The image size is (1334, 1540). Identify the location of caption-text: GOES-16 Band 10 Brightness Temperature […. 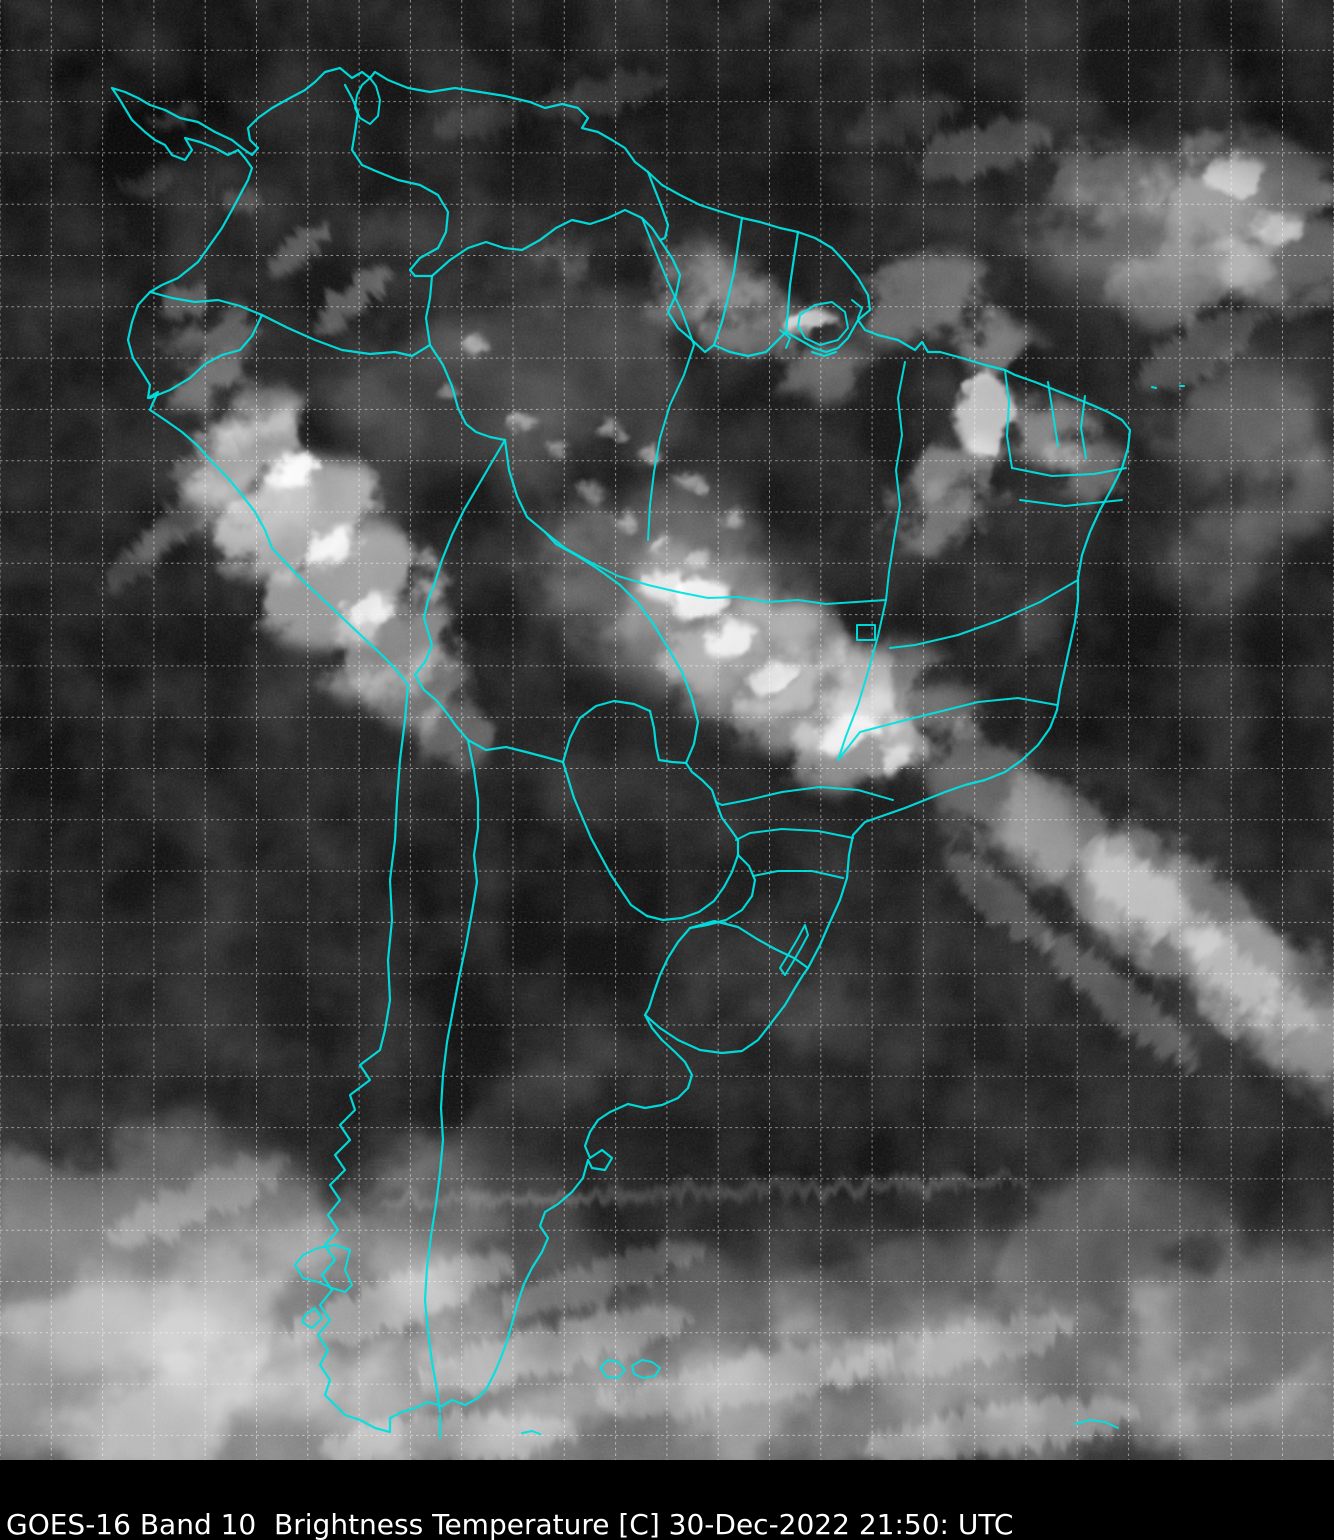
(510, 1524).